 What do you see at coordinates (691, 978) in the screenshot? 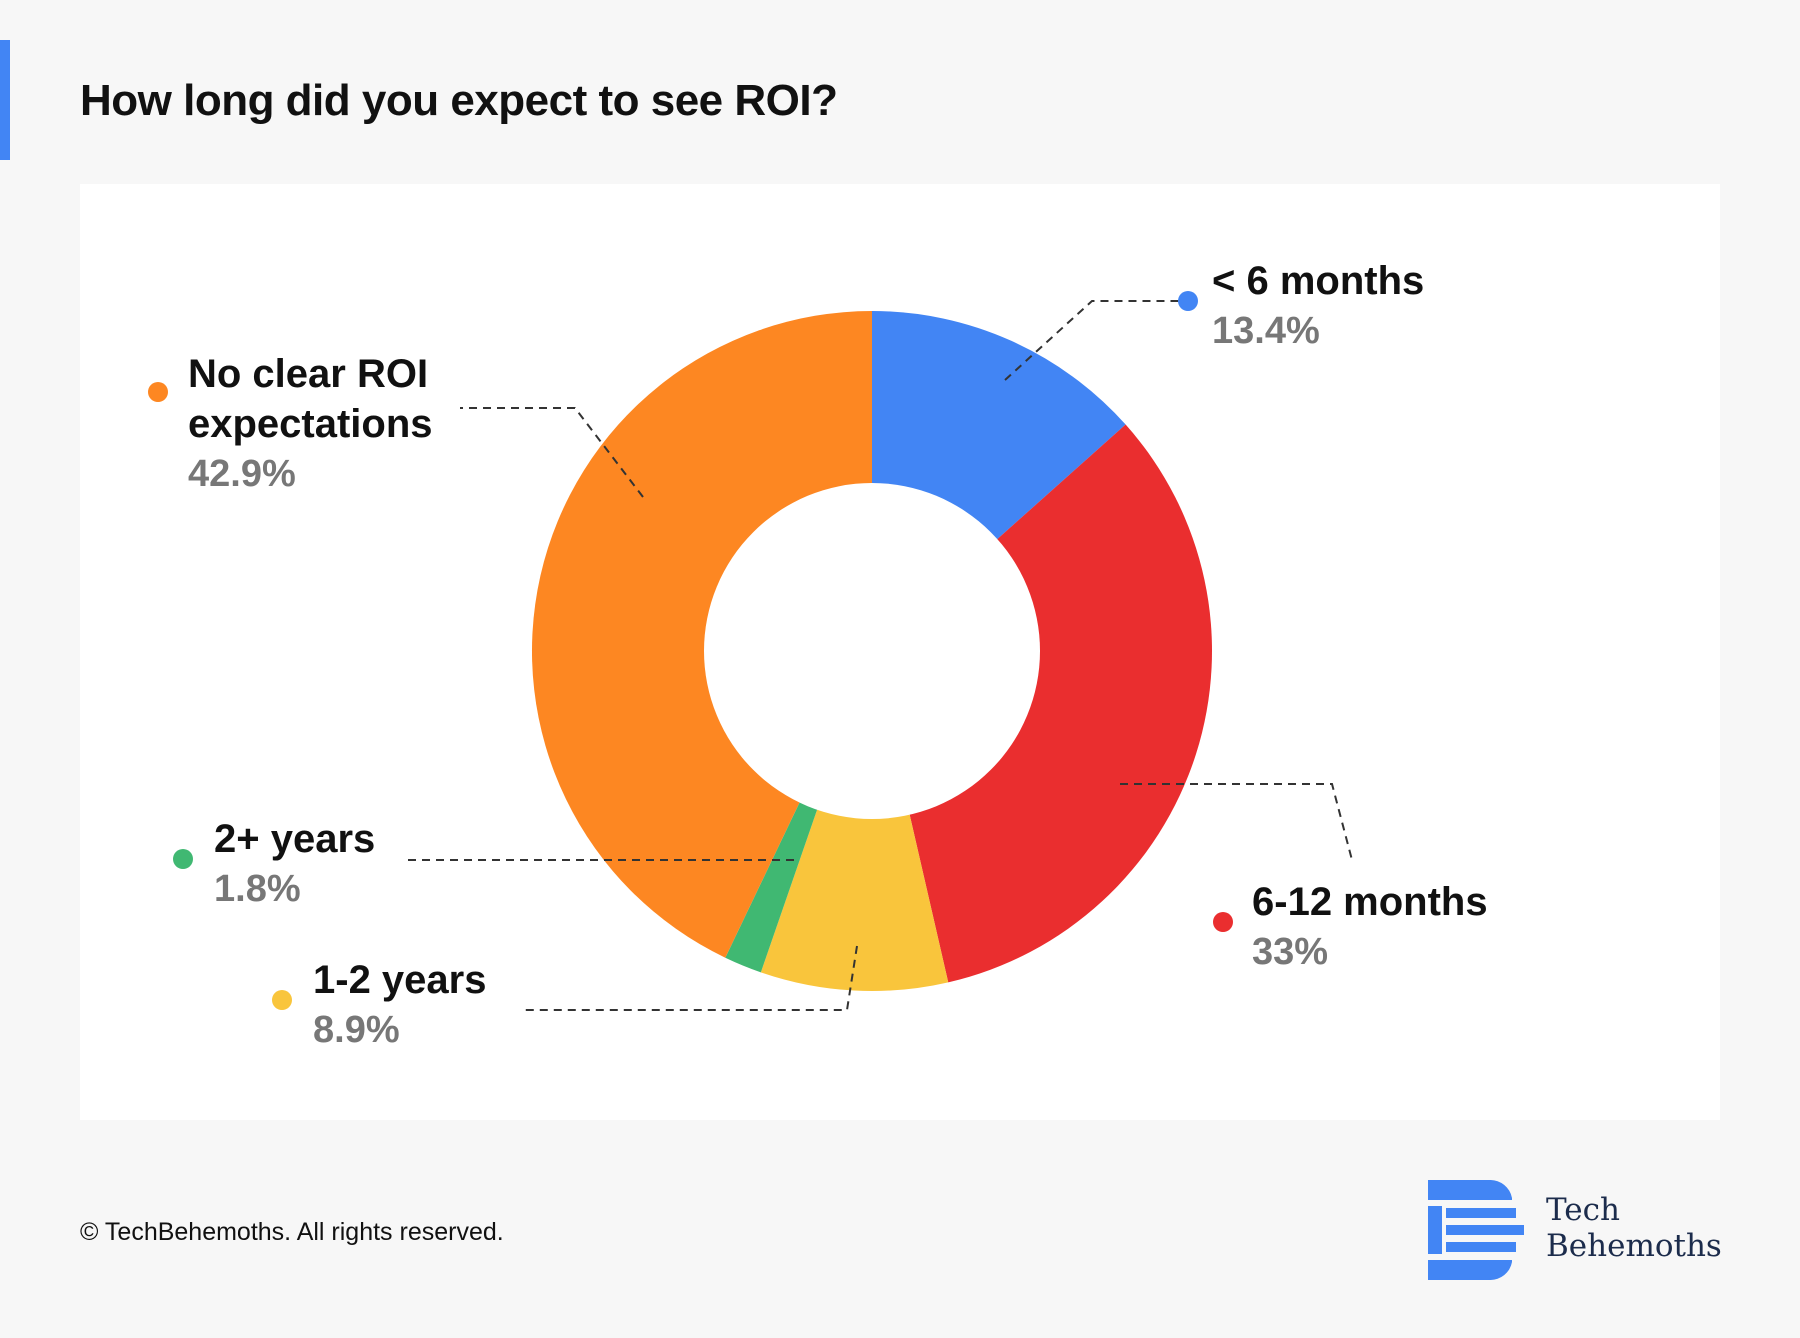
I see `leader-line-1to2` at bounding box center [691, 978].